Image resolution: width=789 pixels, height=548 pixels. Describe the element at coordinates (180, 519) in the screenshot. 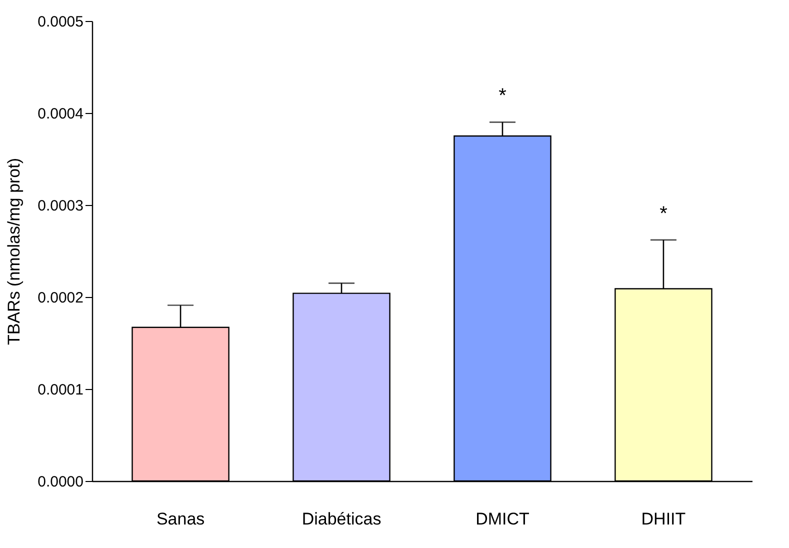

I see `x-tick-label: Sanas` at that location.